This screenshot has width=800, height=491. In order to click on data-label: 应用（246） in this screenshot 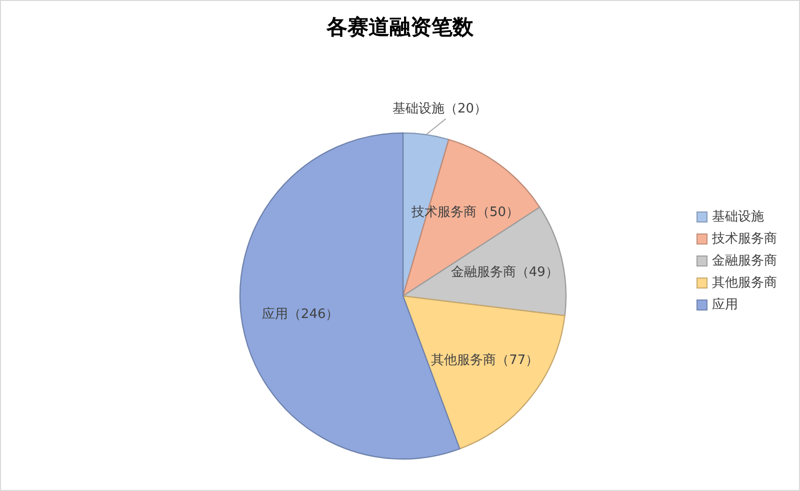, I will do `click(300, 314)`.